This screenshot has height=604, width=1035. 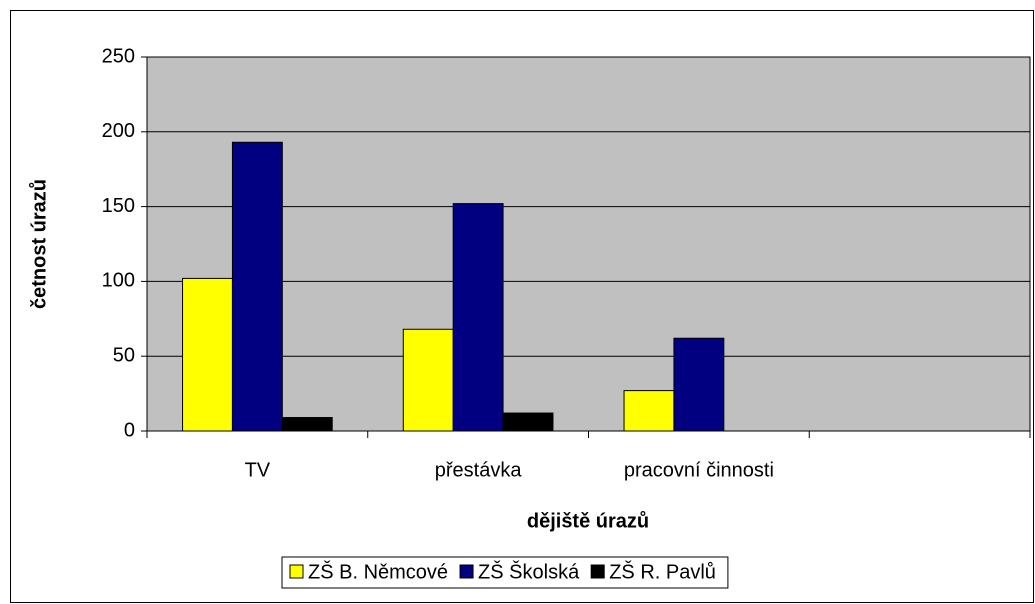 What do you see at coordinates (662, 571) in the screenshot?
I see `legend-label: ZŠ R. Pavlů` at bounding box center [662, 571].